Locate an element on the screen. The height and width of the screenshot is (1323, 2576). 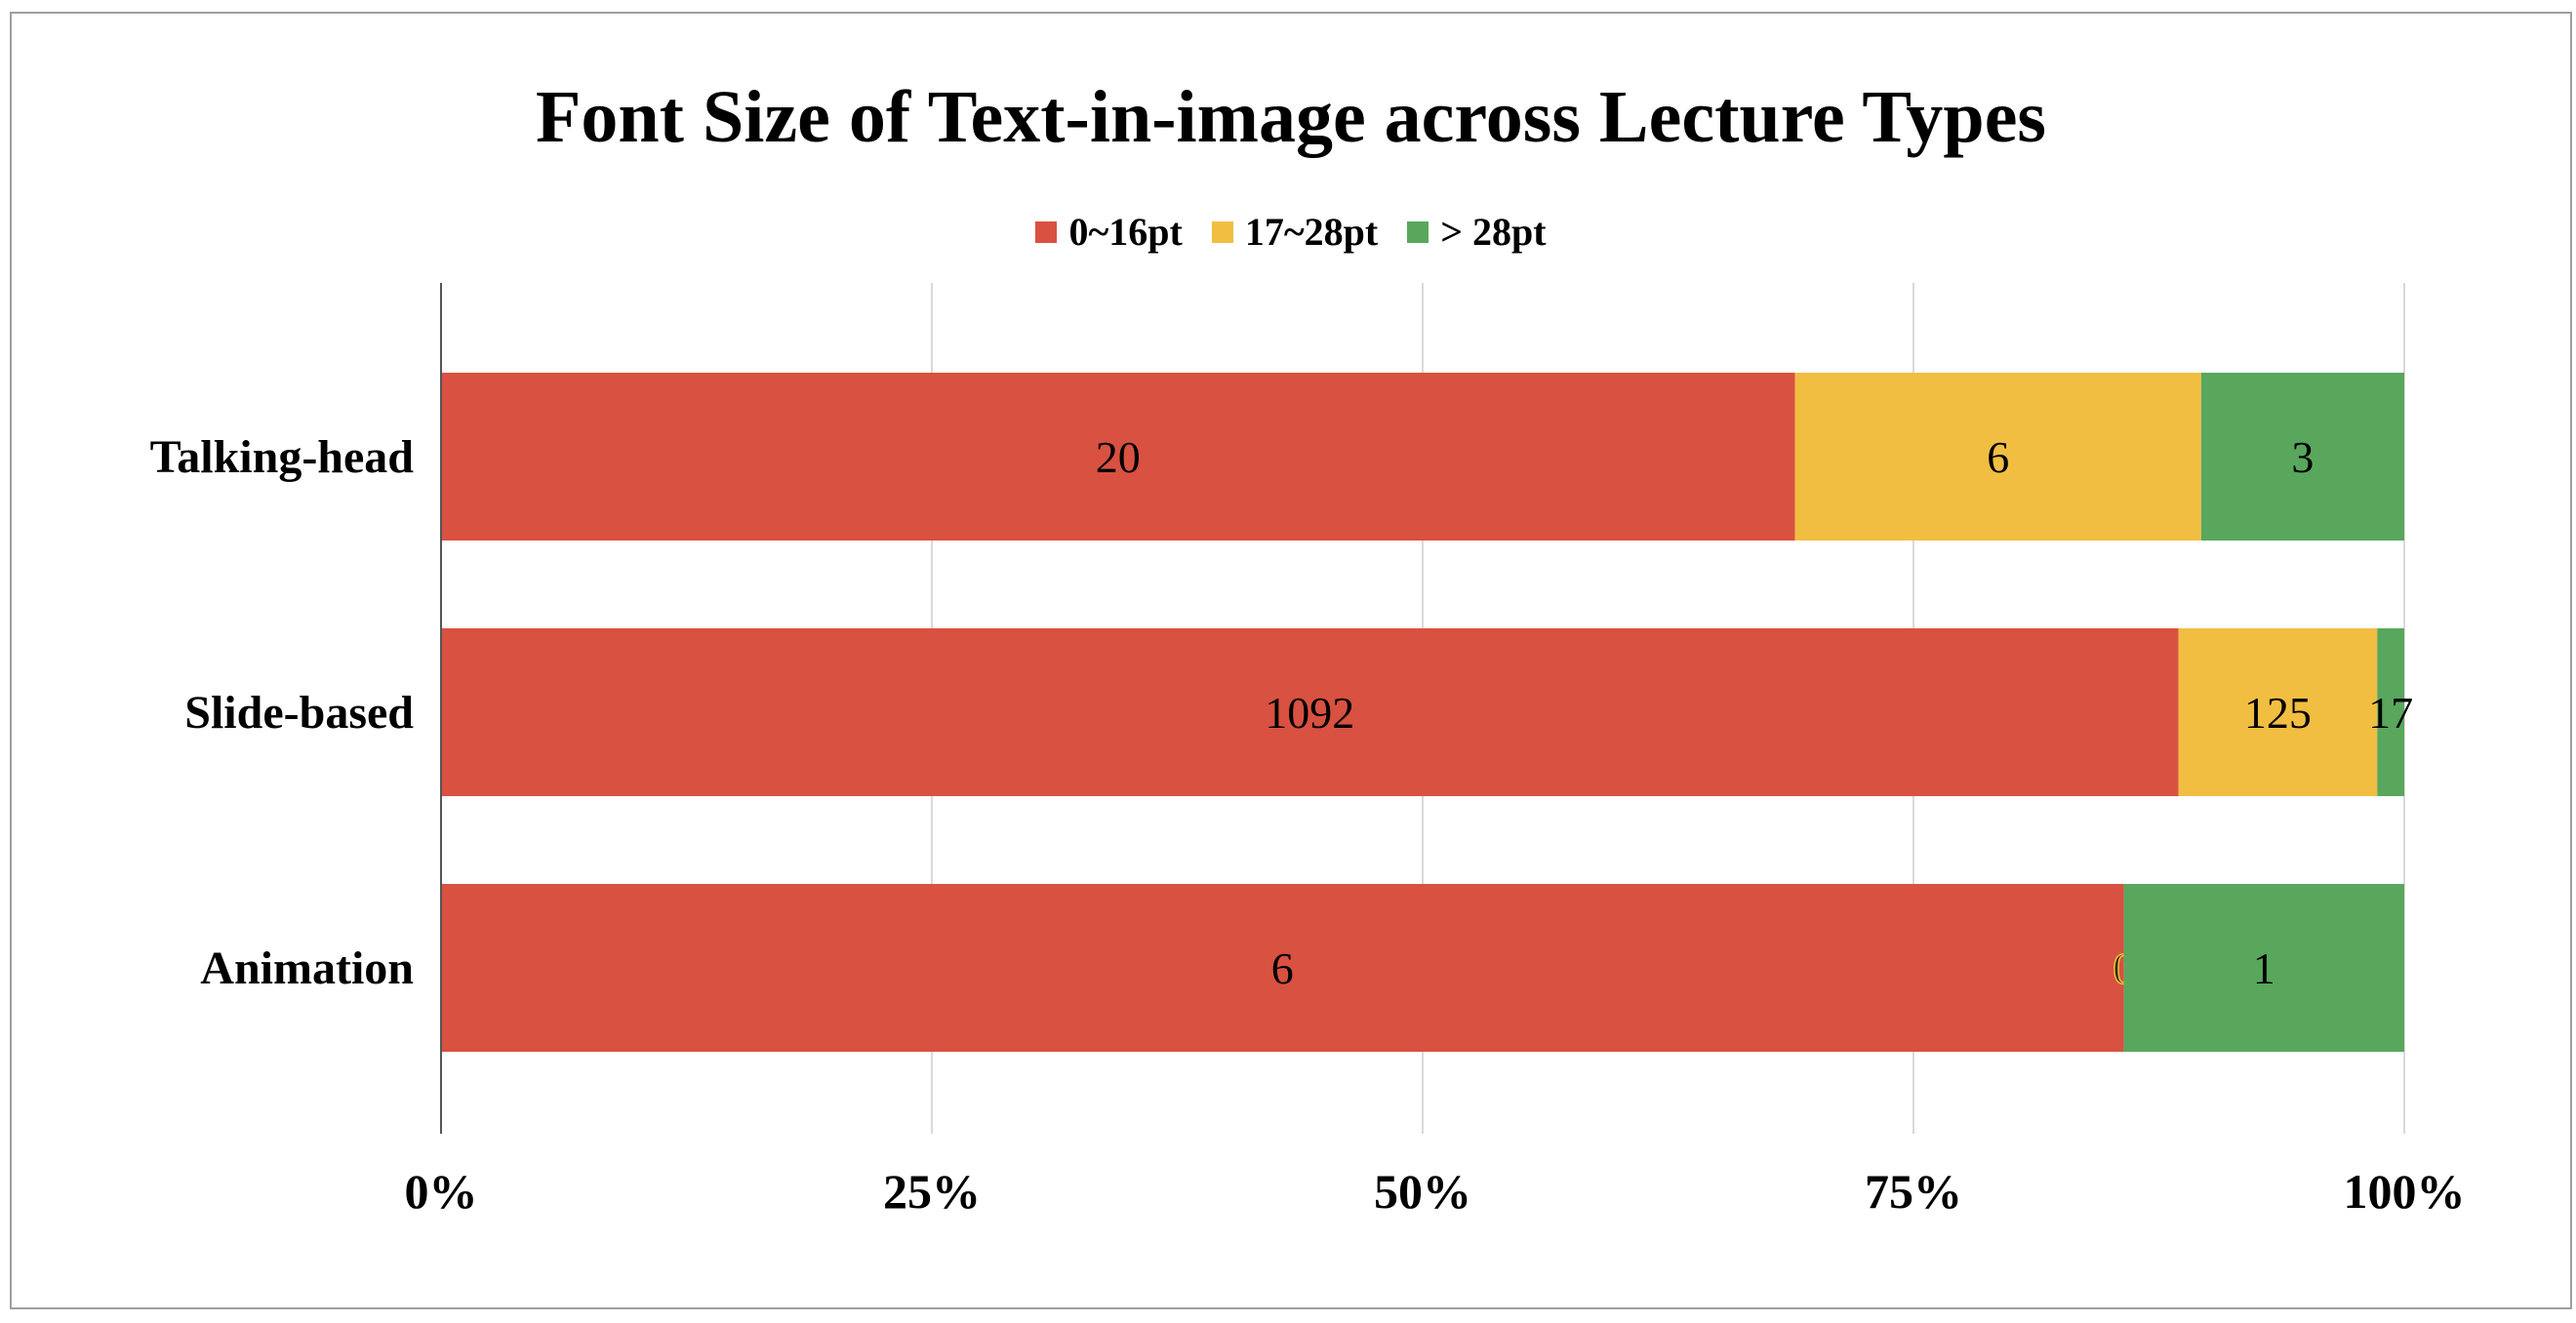
legend-swatch-0-16pt is located at coordinates (1046, 232).